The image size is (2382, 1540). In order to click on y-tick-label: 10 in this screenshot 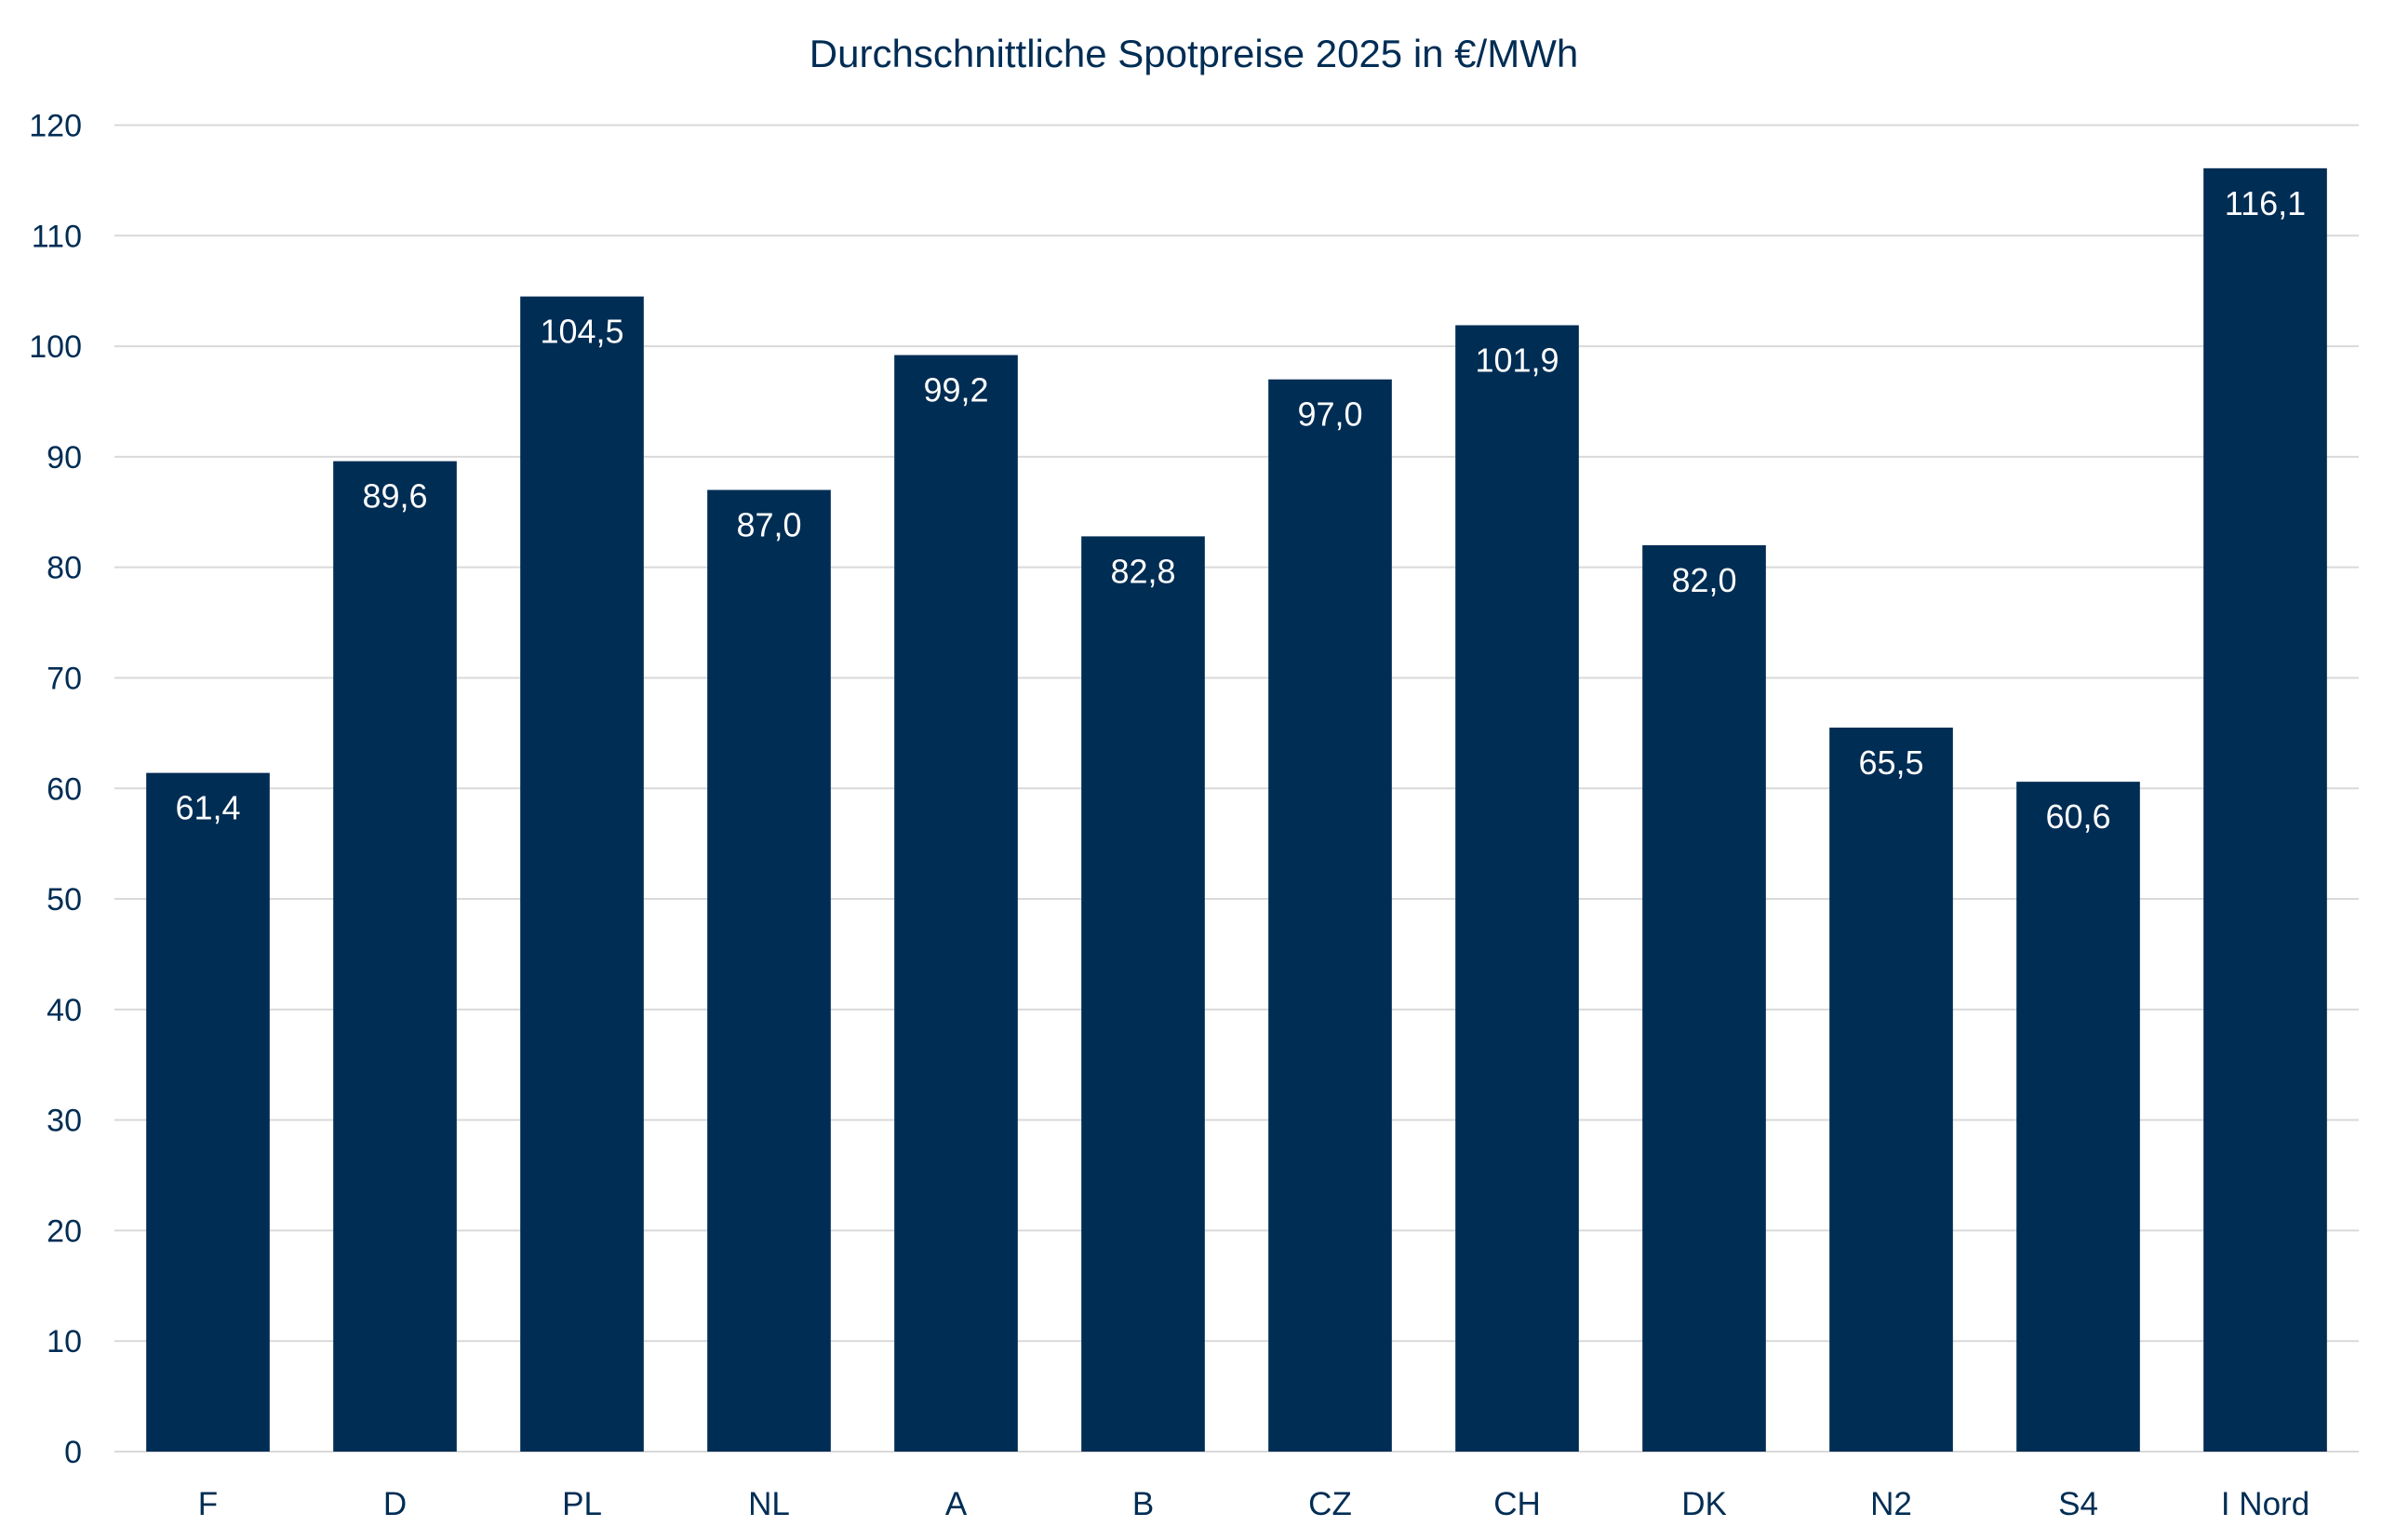, I will do `click(64, 1341)`.